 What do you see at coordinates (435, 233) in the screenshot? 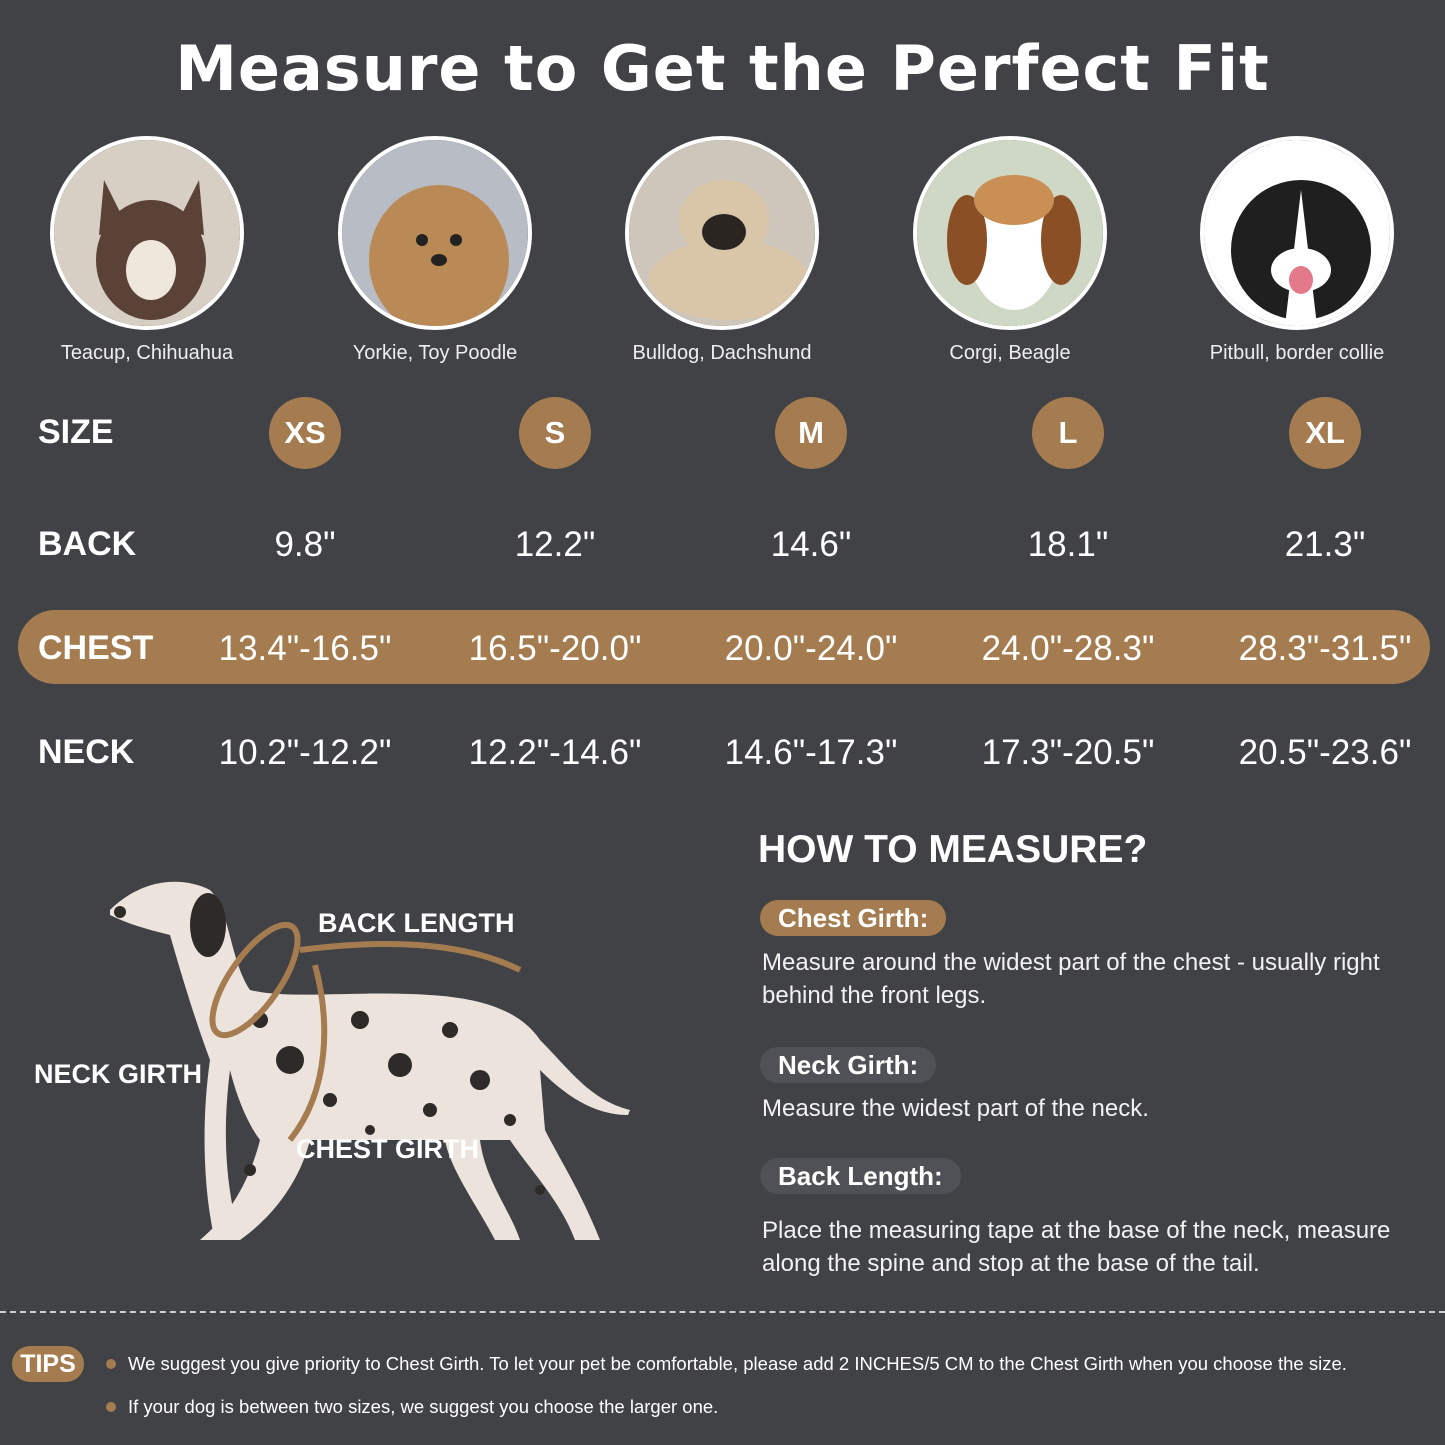
I see `yorkie-photo` at bounding box center [435, 233].